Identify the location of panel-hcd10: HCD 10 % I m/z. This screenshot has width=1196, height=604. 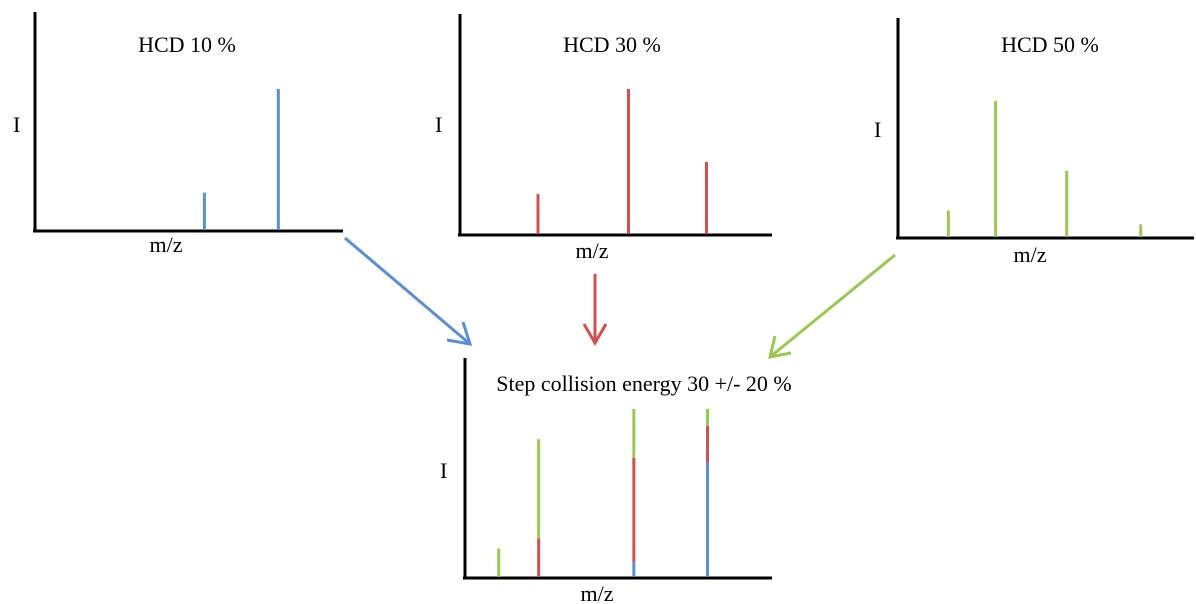
(178, 134).